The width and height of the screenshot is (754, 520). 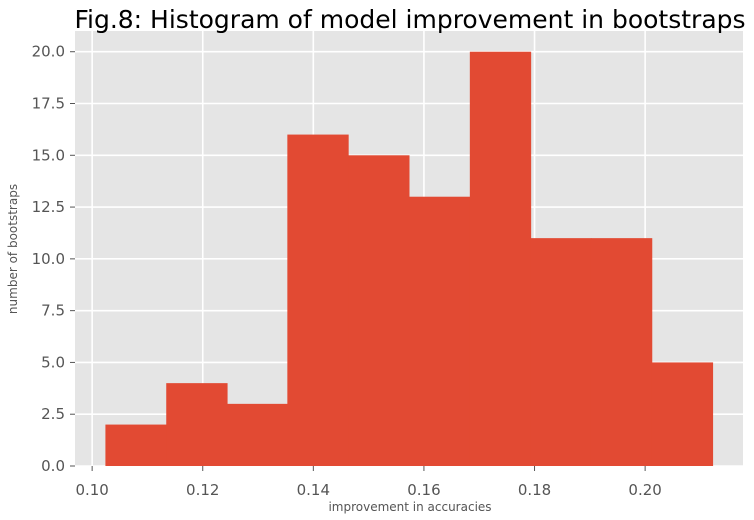 What do you see at coordinates (409, 507) in the screenshot?
I see `x-axis-label: improvement in accuracies` at bounding box center [409, 507].